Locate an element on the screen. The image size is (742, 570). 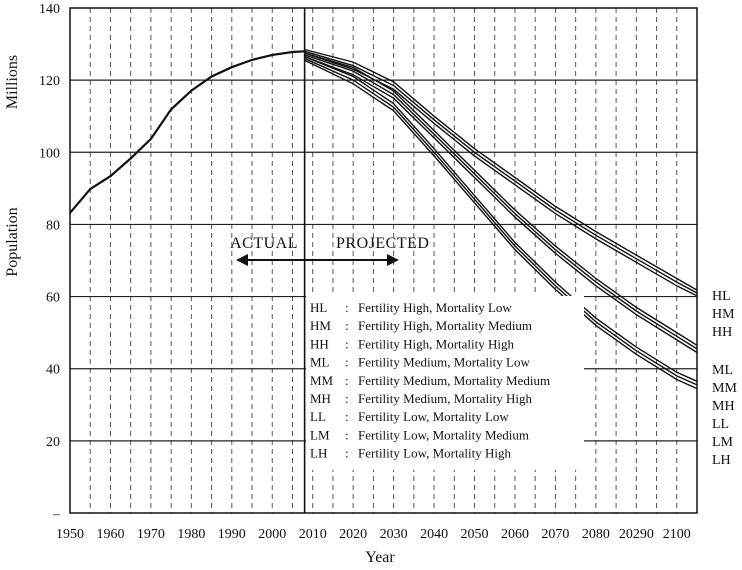
x-tick-label: 1990 is located at coordinates (232, 534).